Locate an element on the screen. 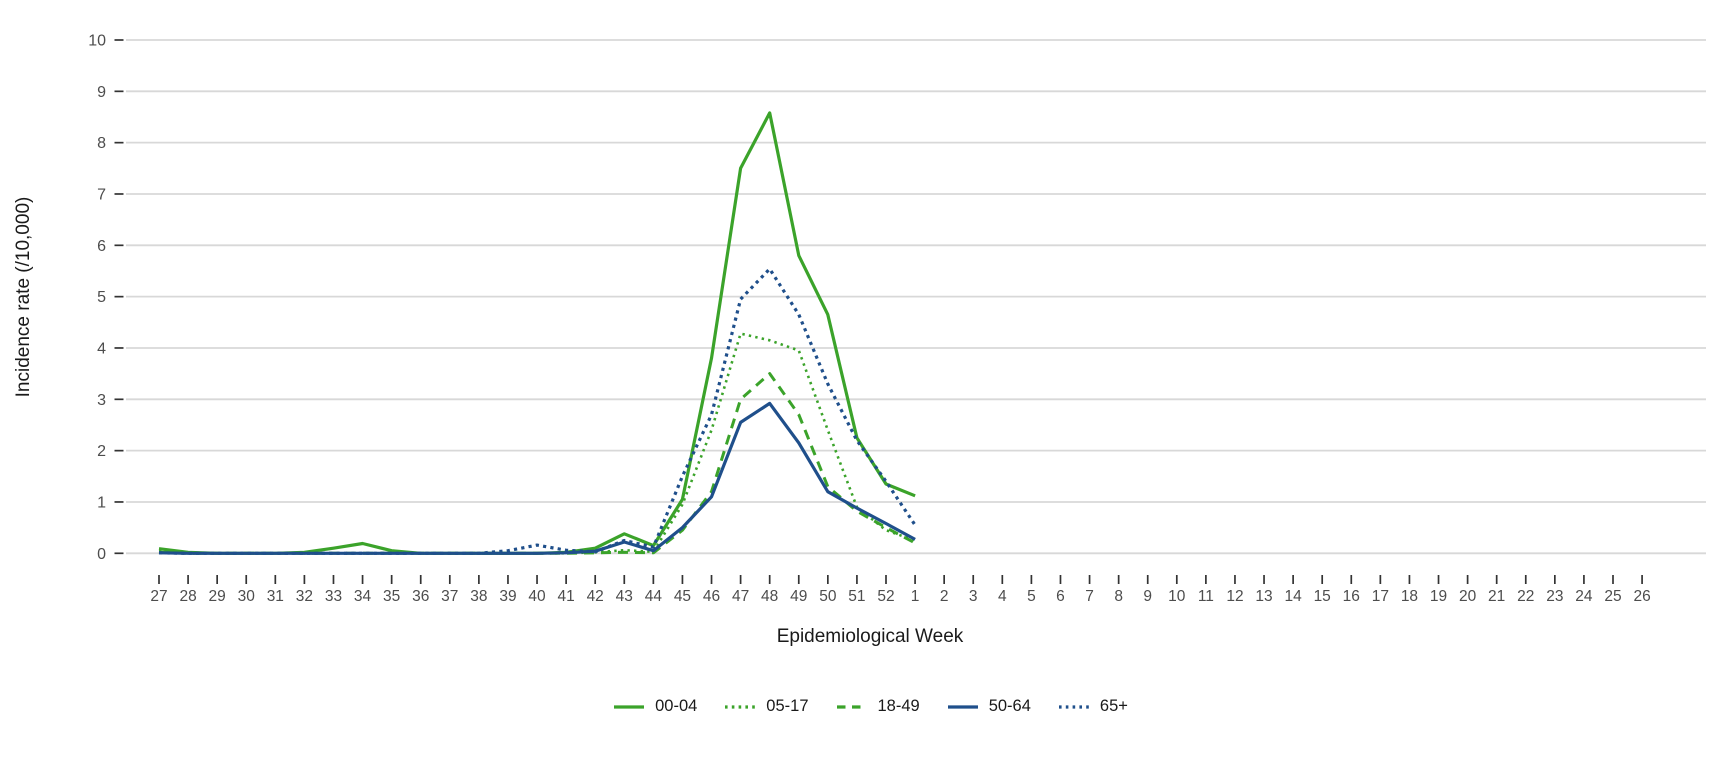 This screenshot has width=1728, height=768. legend: 00-04 05-17 18-49 50-64 65+ is located at coordinates (864, 706).